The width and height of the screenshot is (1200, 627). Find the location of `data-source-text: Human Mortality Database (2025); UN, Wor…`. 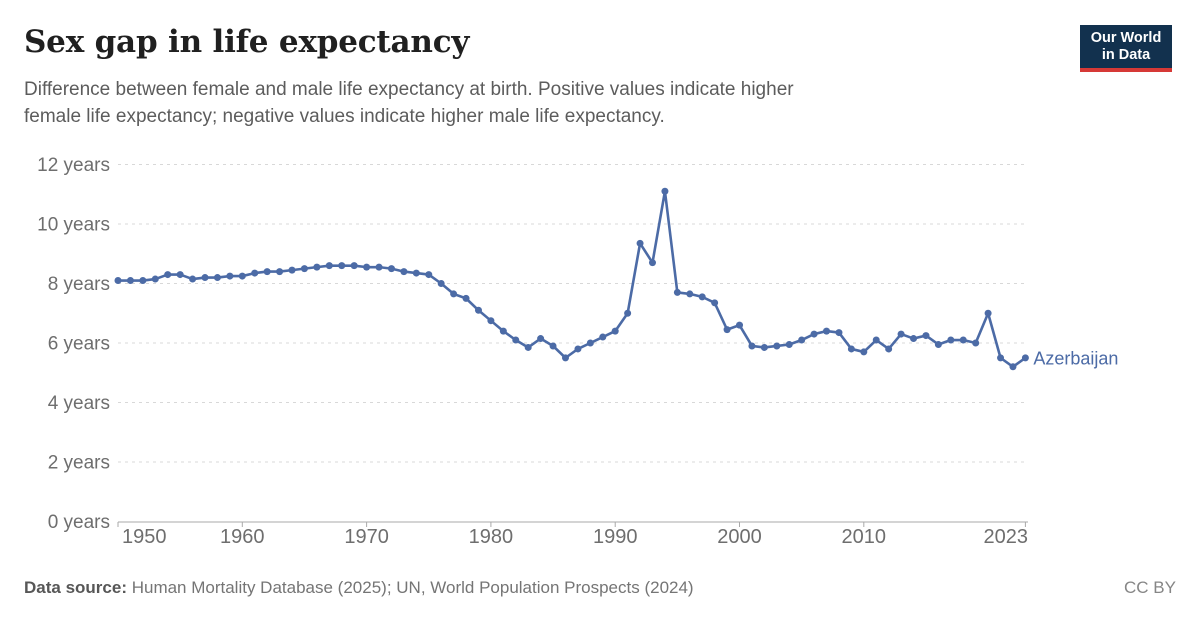

data-source-text: Human Mortality Database (2025); UN, Wor… is located at coordinates (410, 587).